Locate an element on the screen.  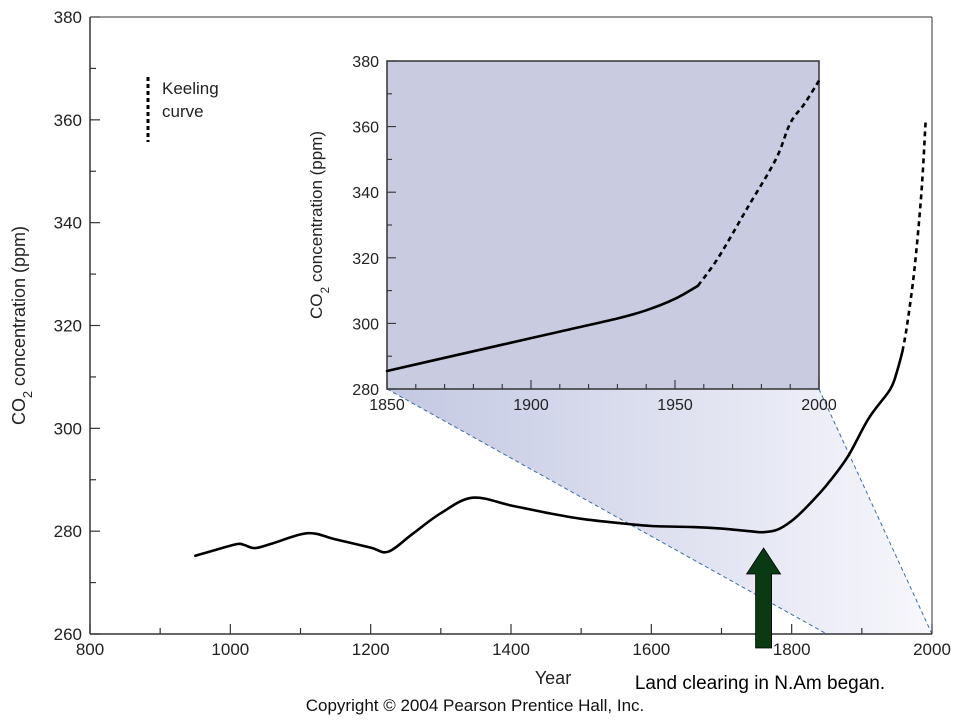
main-x-tick-label: 1600 is located at coordinates (651, 649).